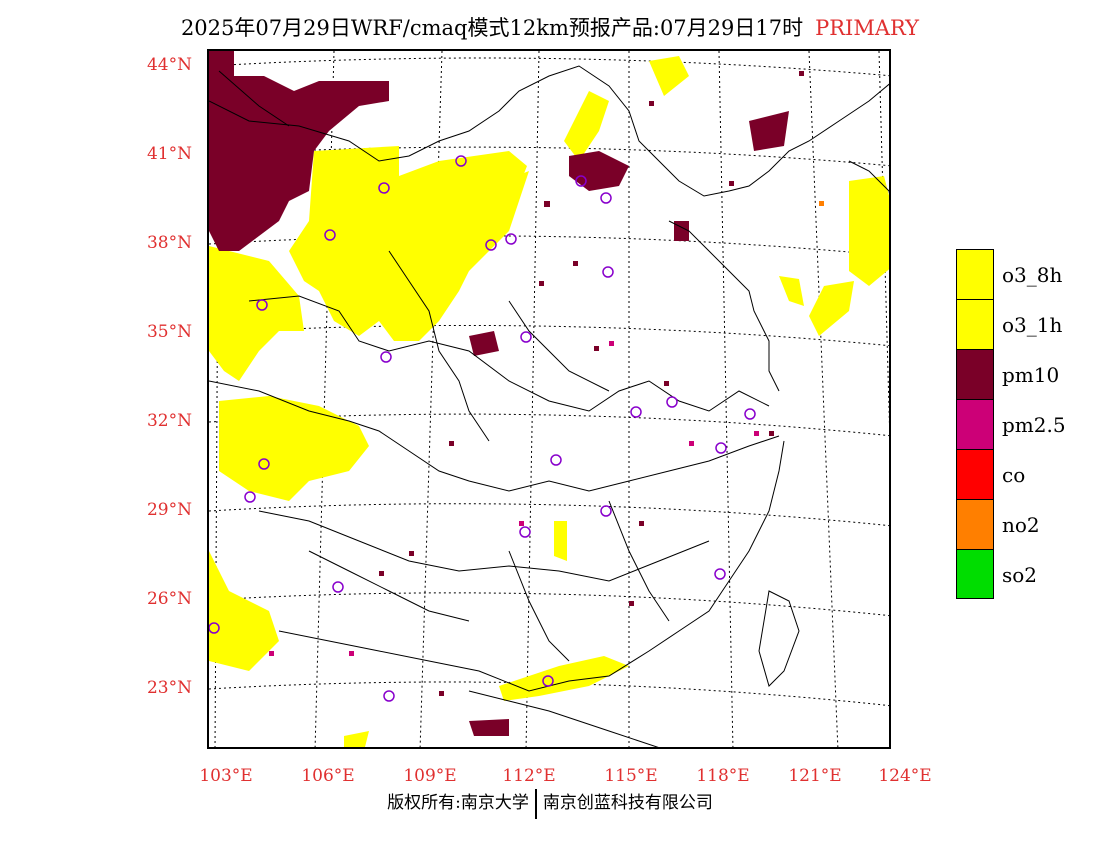 The height and width of the screenshot is (850, 1100). Describe the element at coordinates (1021, 525) in the screenshot. I see `legend-label: no2` at that location.